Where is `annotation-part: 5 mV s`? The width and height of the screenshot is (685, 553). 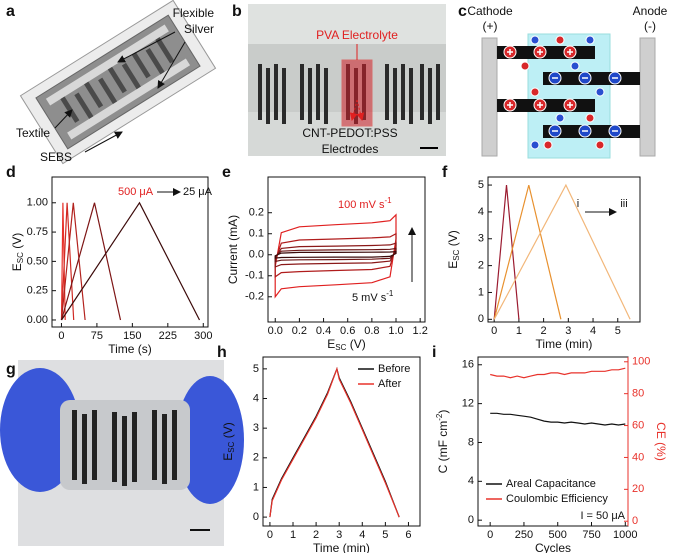
annotation-part: 5 mV s is located at coordinates (369, 298).